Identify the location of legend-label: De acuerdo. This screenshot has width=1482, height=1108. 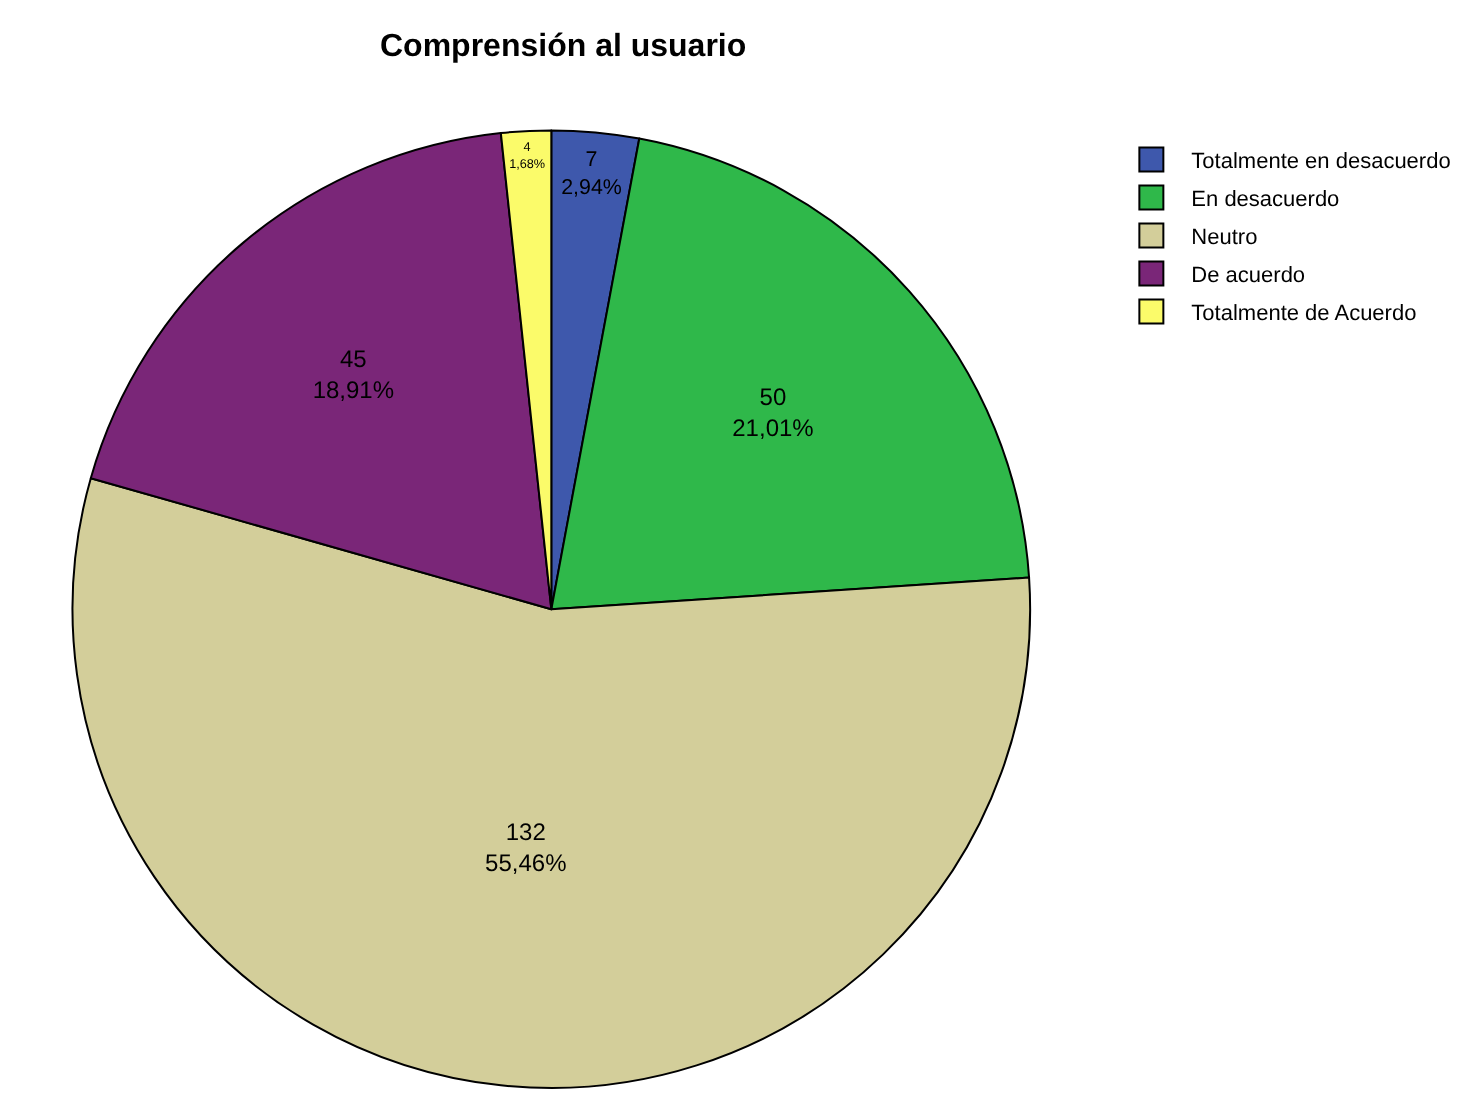
(1248, 275).